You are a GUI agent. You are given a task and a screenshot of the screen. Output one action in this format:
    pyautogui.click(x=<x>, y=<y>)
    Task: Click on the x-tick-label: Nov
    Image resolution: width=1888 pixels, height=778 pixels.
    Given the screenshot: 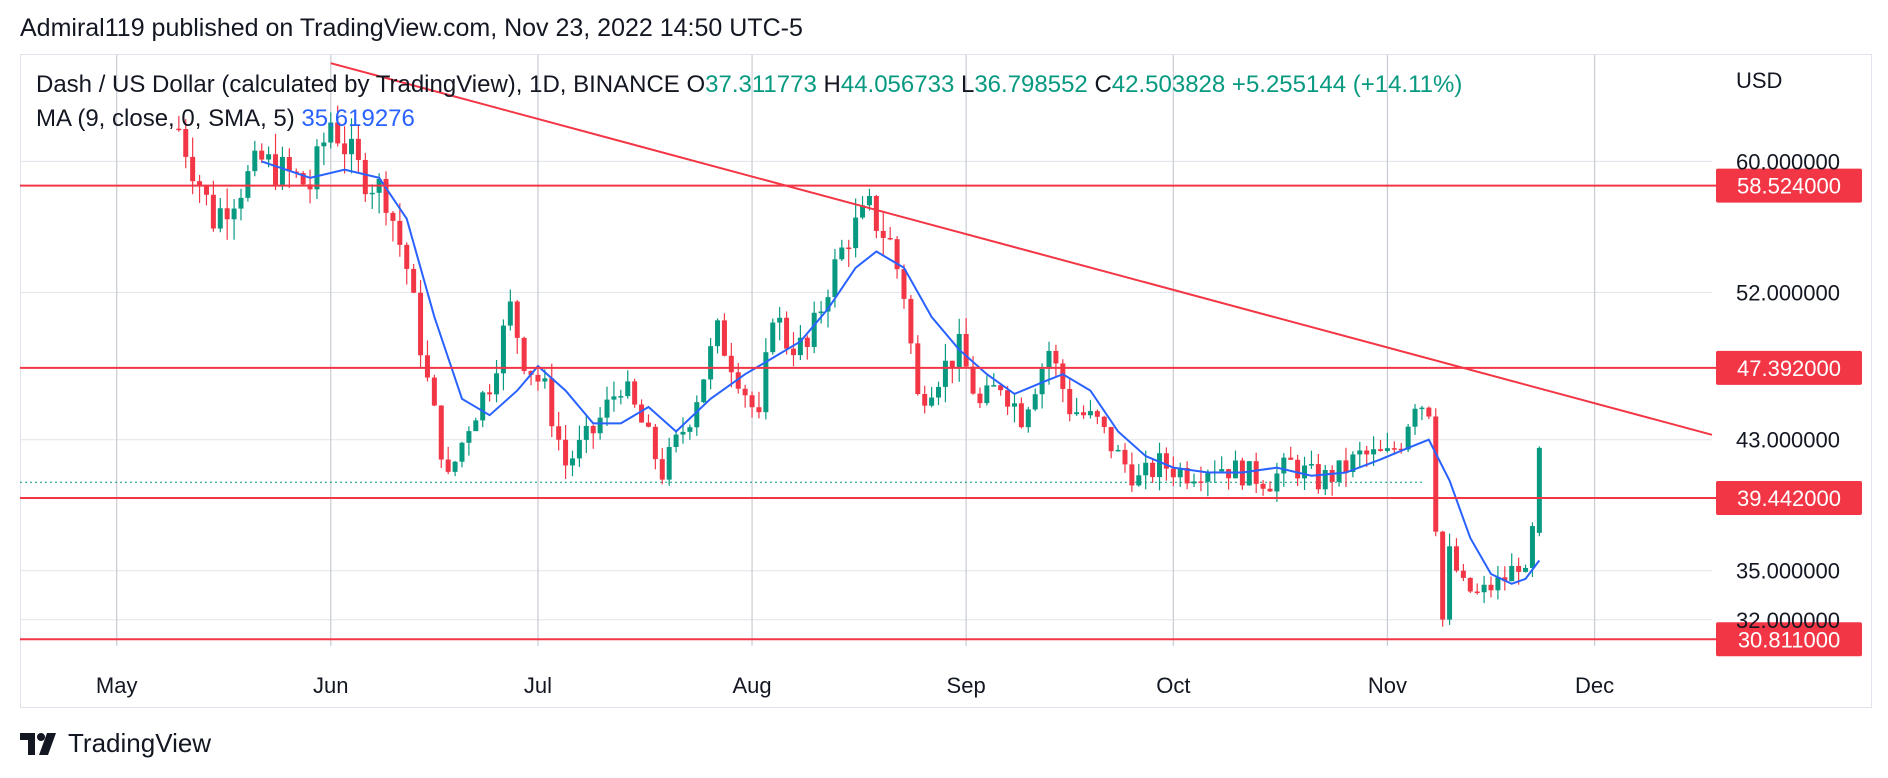 What is the action you would take?
    pyautogui.click(x=1387, y=685)
    